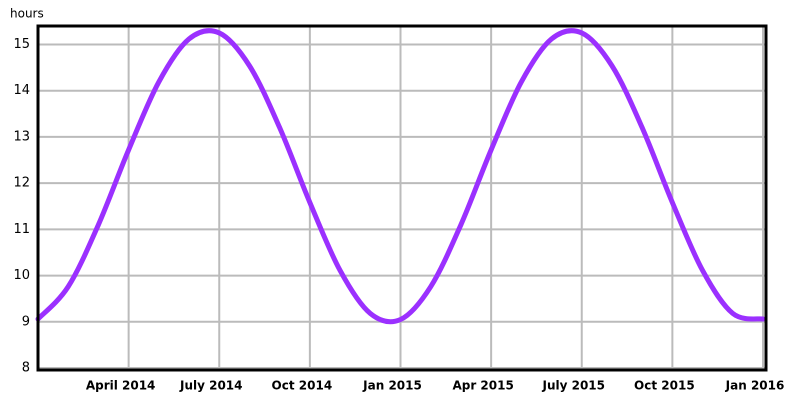  I want to click on y-tick-label: 14, so click(21, 90).